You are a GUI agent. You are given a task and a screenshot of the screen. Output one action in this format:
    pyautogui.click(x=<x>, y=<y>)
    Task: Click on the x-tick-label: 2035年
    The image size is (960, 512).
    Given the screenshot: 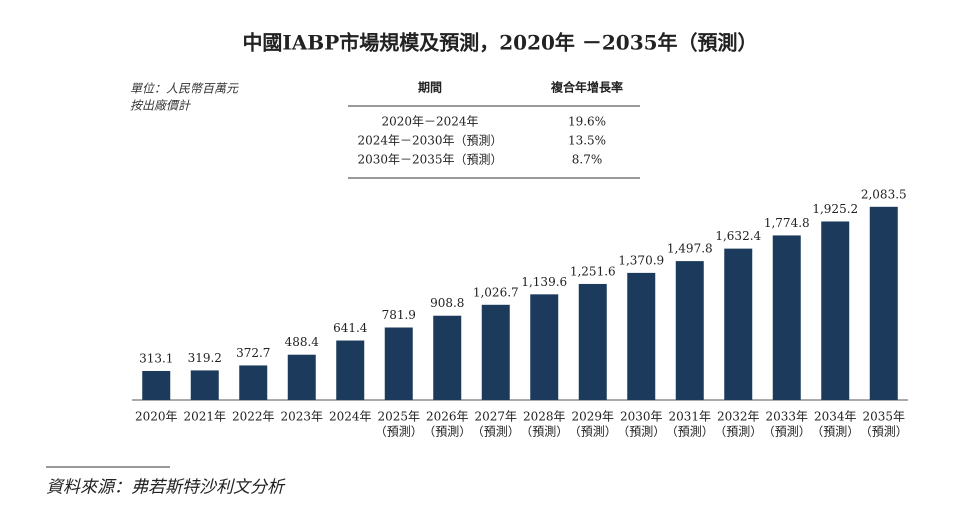 What is the action you would take?
    pyautogui.click(x=883, y=417)
    